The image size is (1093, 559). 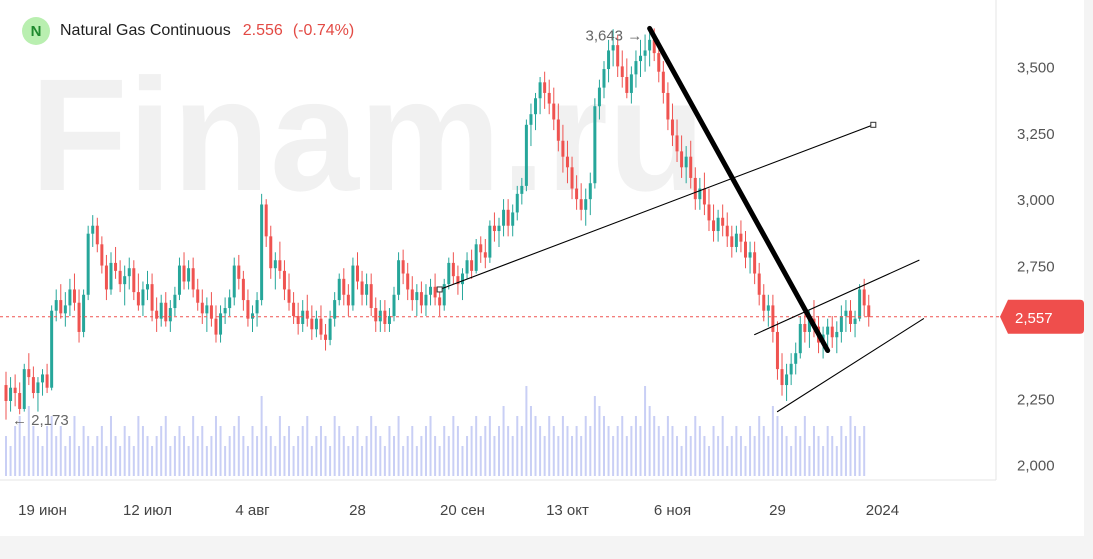 What do you see at coordinates (777, 510) in the screenshot?
I see `x-tick-label: 29` at bounding box center [777, 510].